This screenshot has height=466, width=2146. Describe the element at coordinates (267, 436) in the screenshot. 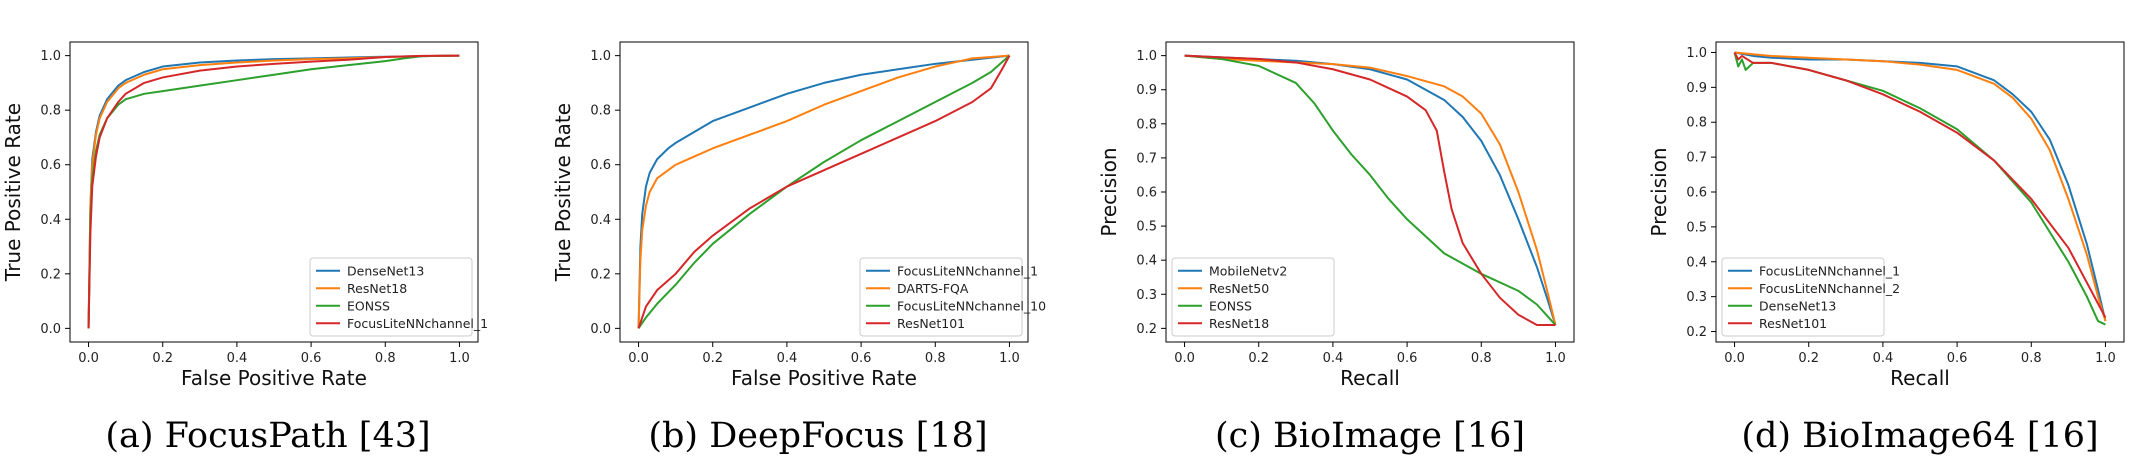

I see `subfigure-caption: (a) FocusPath [43]` at that location.